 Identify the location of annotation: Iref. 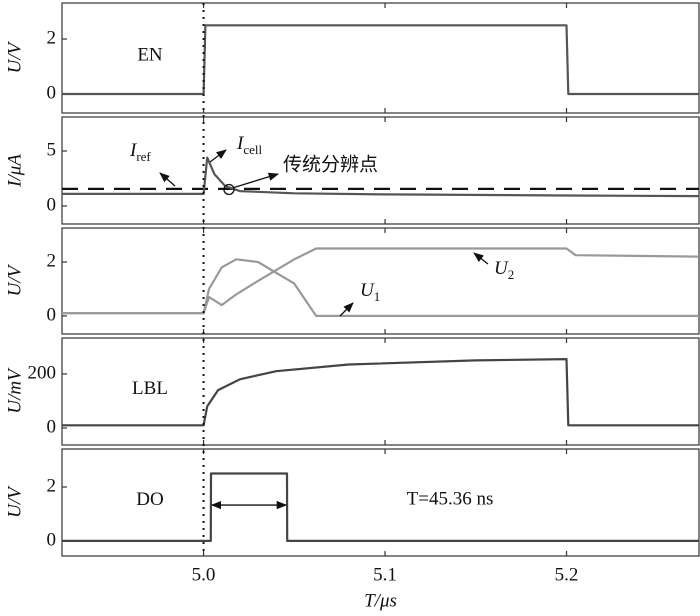
(140, 152).